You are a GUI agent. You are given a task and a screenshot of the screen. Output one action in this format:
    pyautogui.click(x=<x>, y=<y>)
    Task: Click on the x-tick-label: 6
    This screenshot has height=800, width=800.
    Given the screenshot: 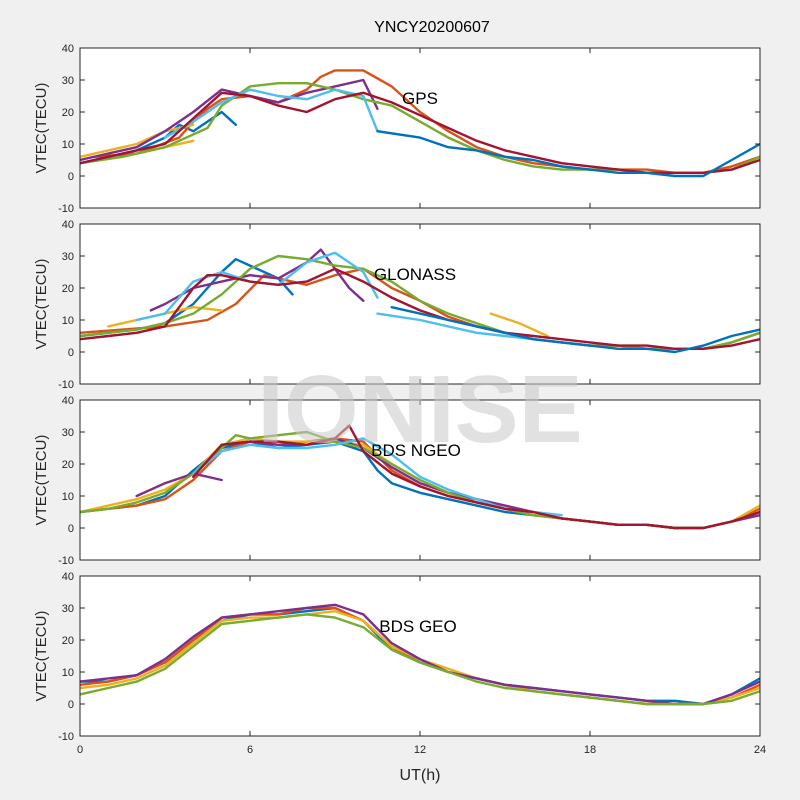 What is the action you would take?
    pyautogui.click(x=250, y=750)
    